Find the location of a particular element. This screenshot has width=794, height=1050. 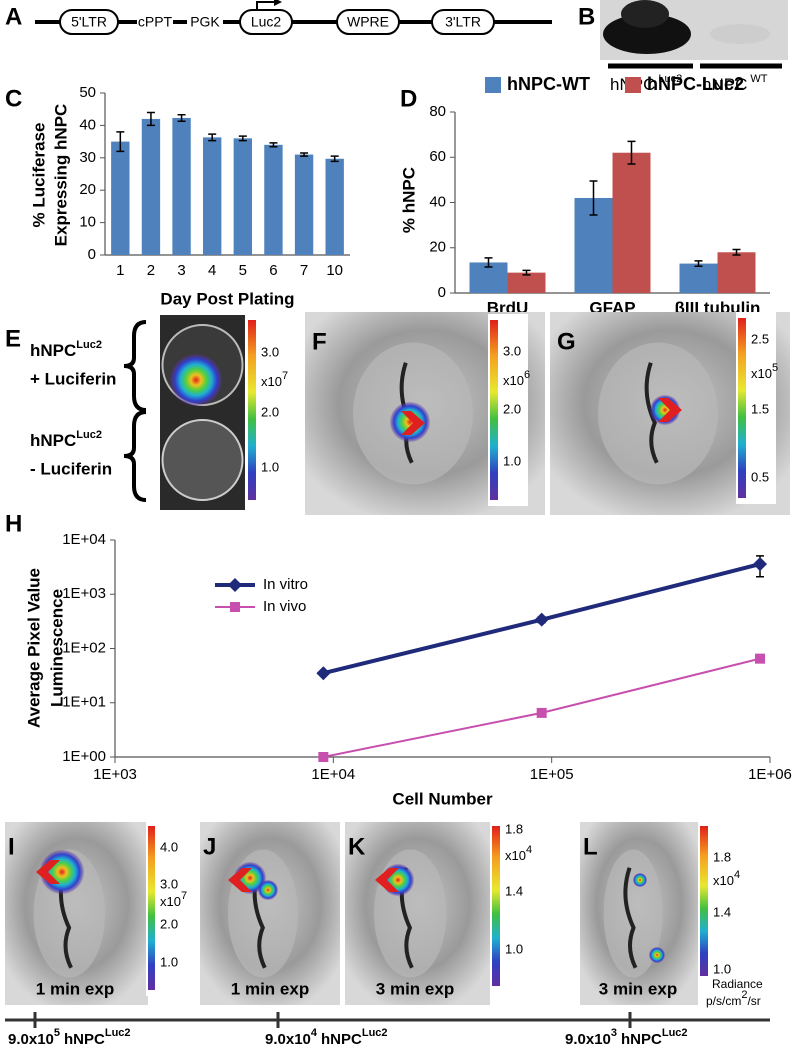

radiance-label: Radiance is located at coordinates (737, 984).